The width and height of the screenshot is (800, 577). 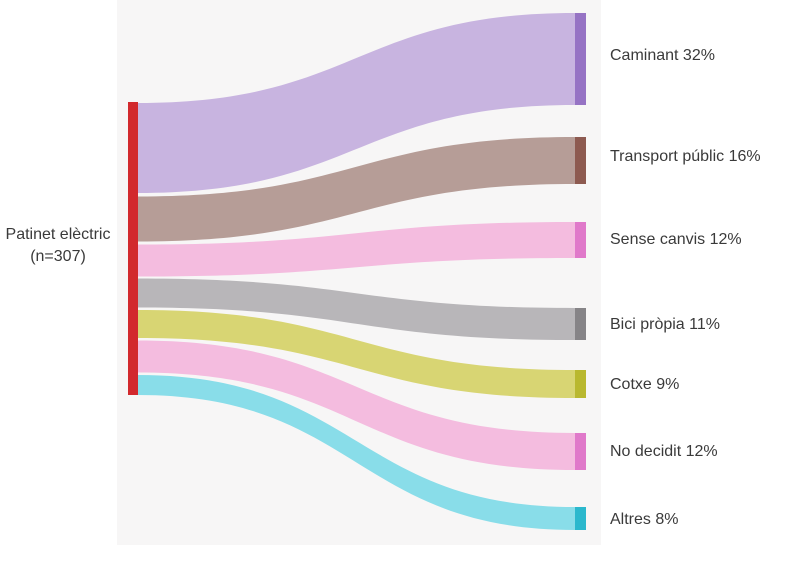 I want to click on source-node-label-line1: Patinet elèctric, so click(x=58, y=234).